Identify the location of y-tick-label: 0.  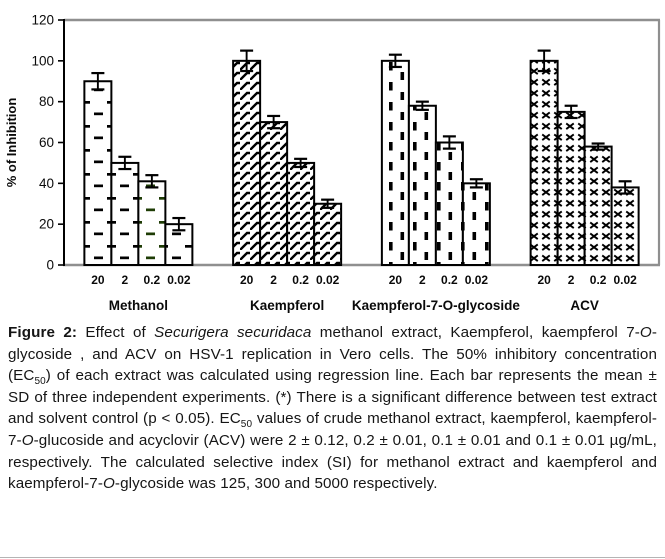
(50, 265).